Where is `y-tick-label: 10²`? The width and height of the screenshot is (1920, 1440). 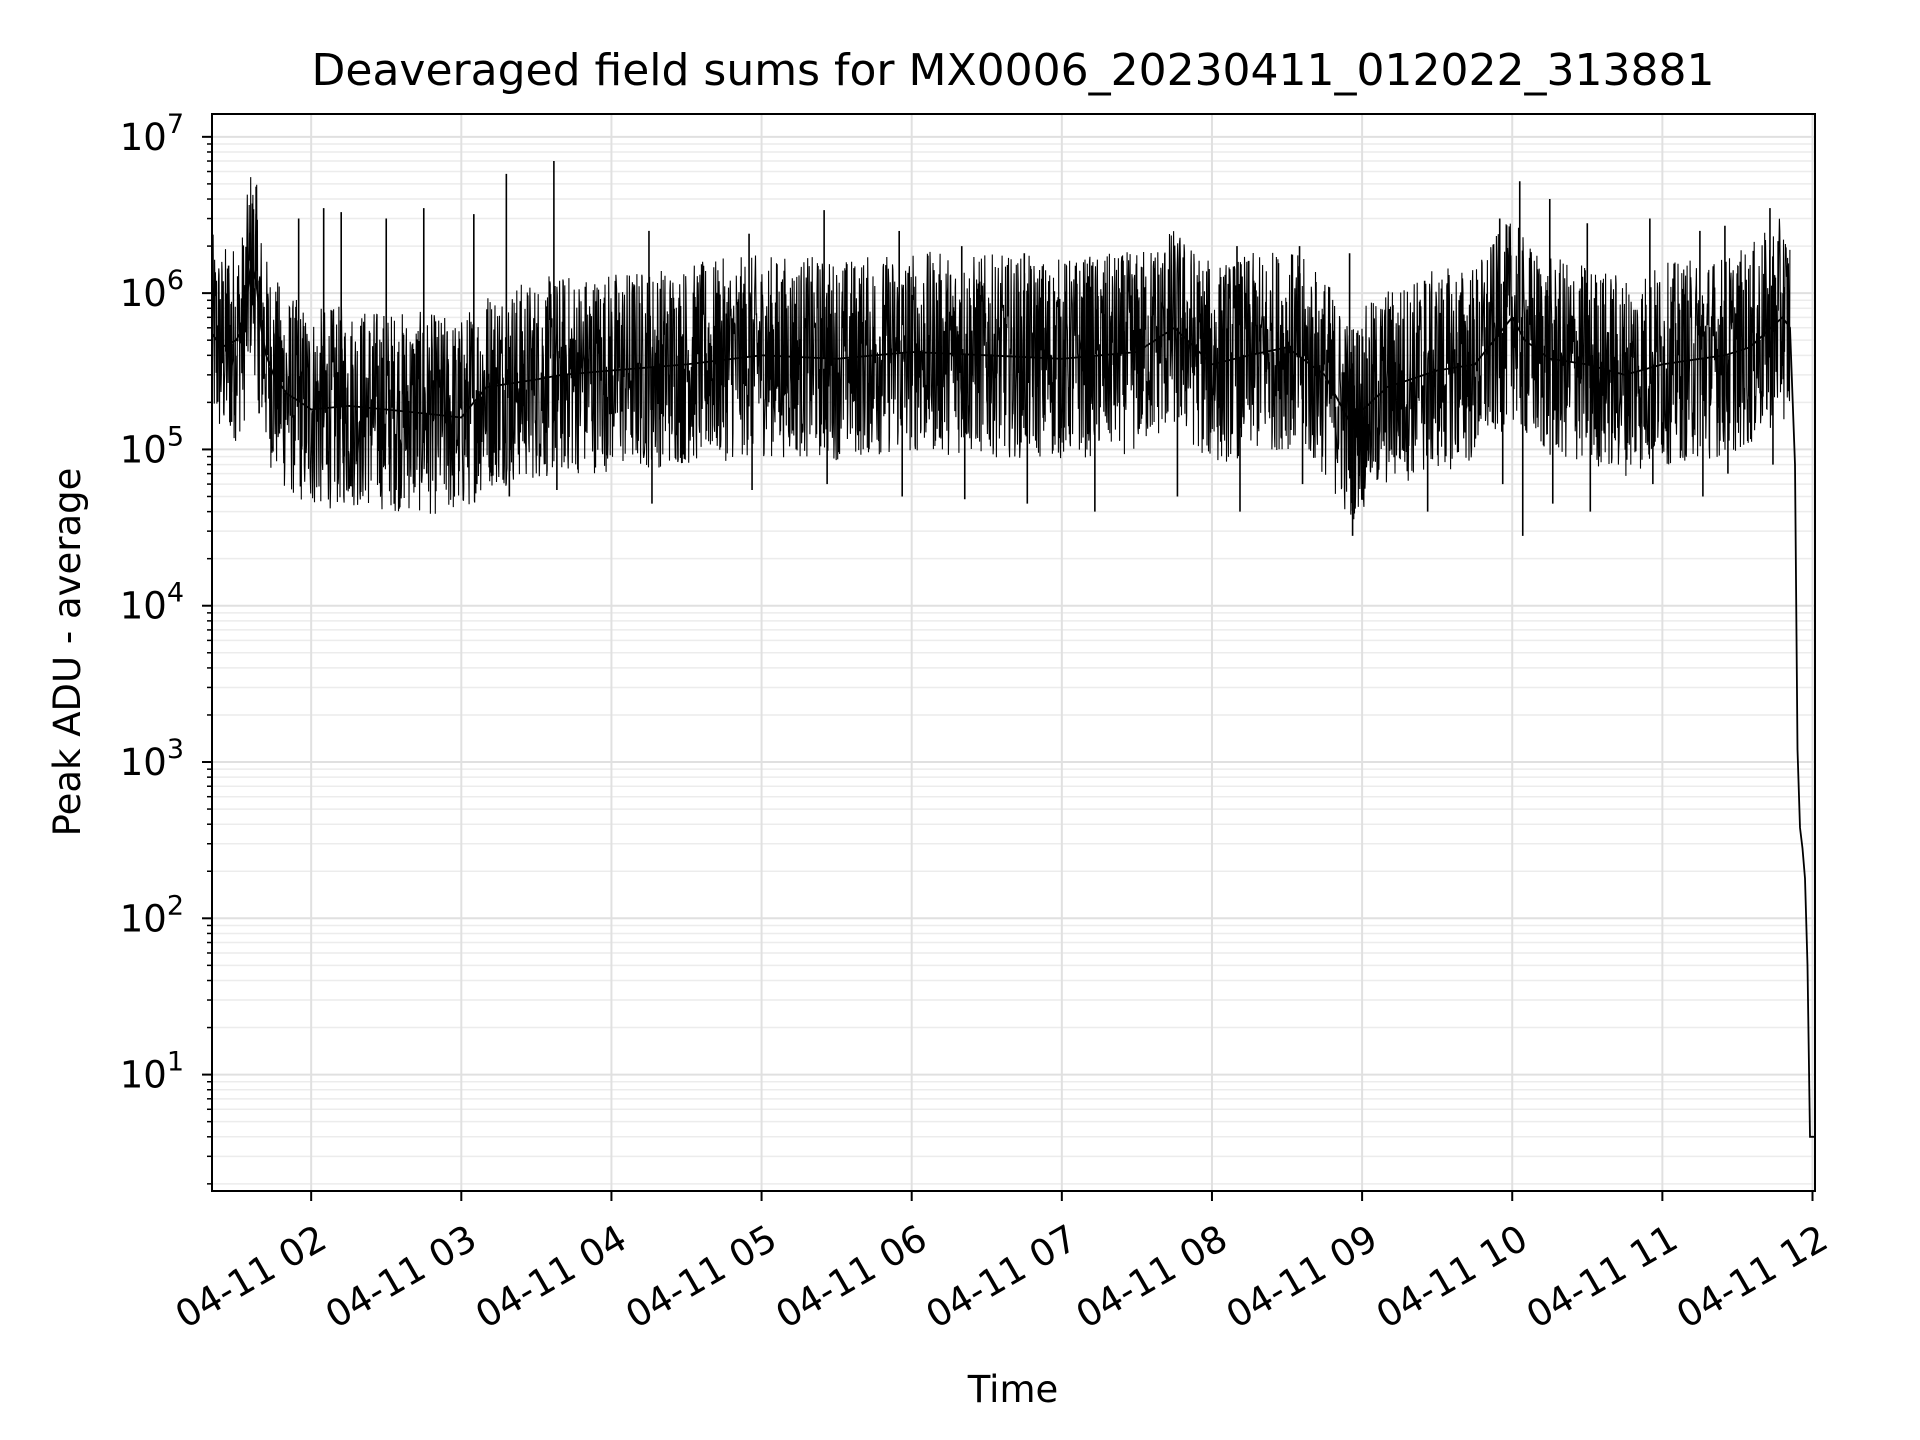
y-tick-label: 10² is located at coordinates (152, 915).